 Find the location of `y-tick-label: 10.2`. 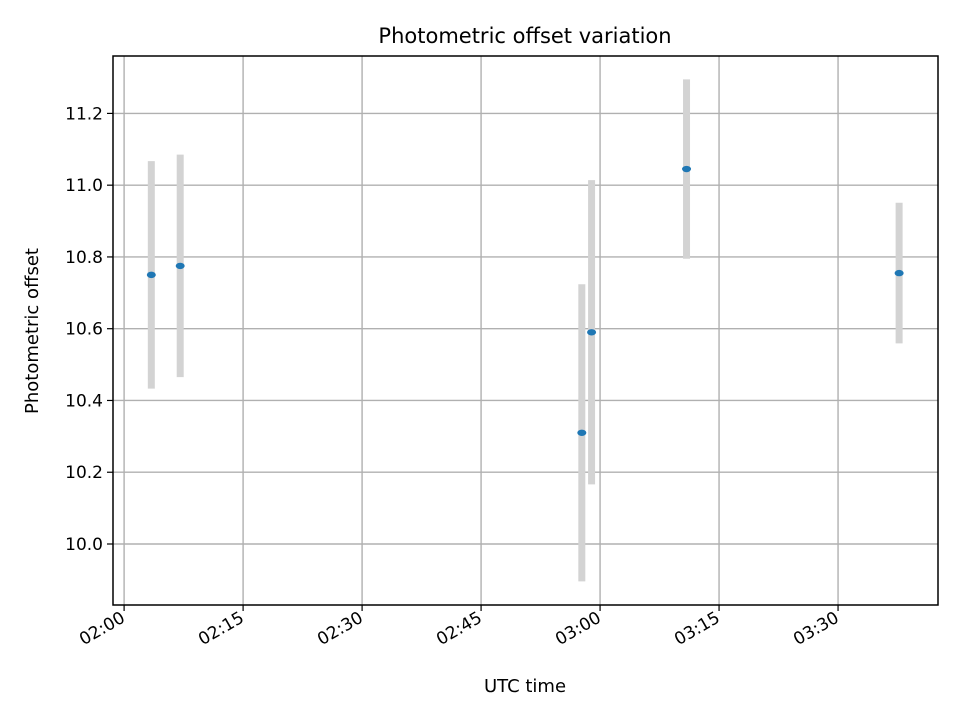

y-tick-label: 10.2 is located at coordinates (84, 473).